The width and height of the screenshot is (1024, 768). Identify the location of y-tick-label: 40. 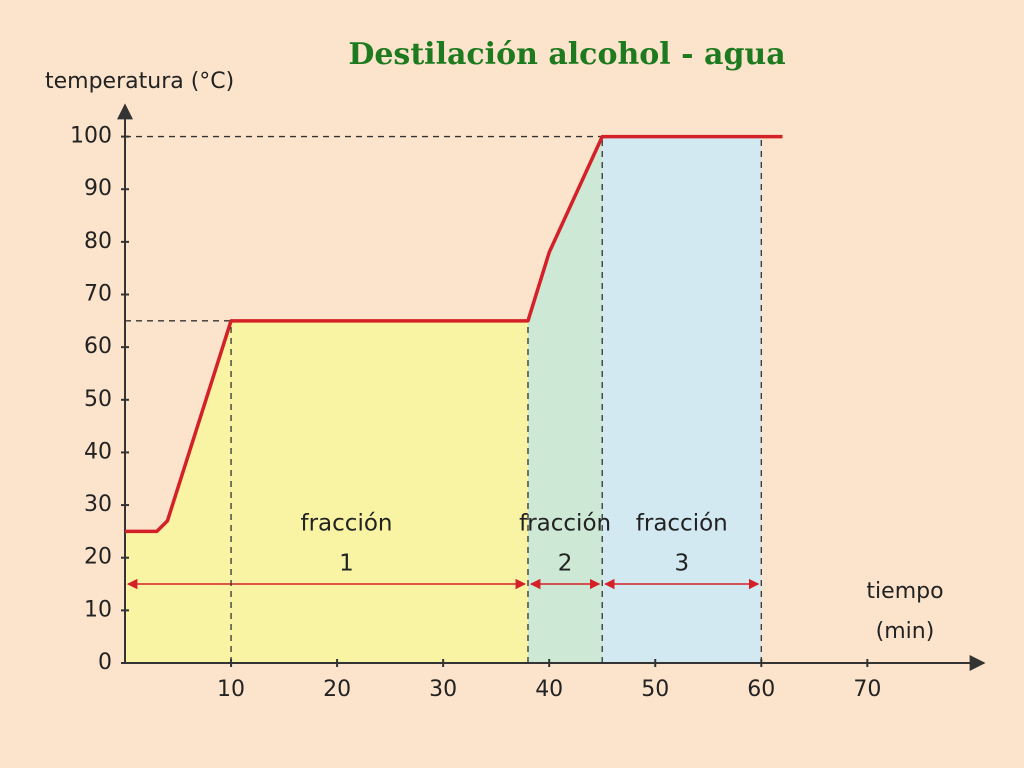
(98, 451).